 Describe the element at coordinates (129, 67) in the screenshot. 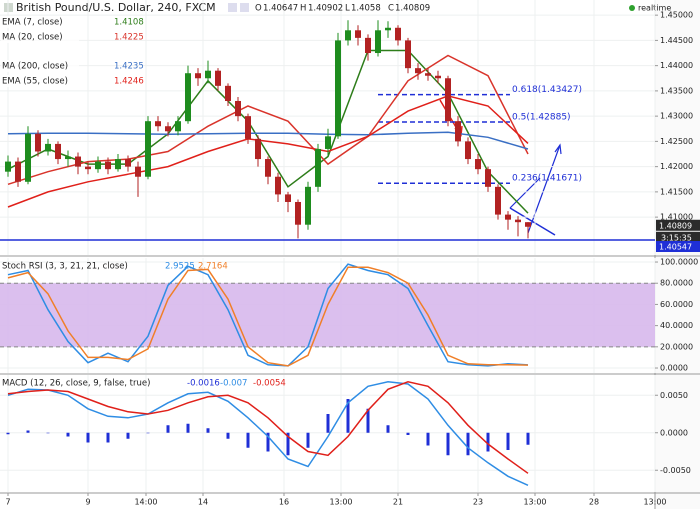

I see `legend-value: 1.4235` at that location.